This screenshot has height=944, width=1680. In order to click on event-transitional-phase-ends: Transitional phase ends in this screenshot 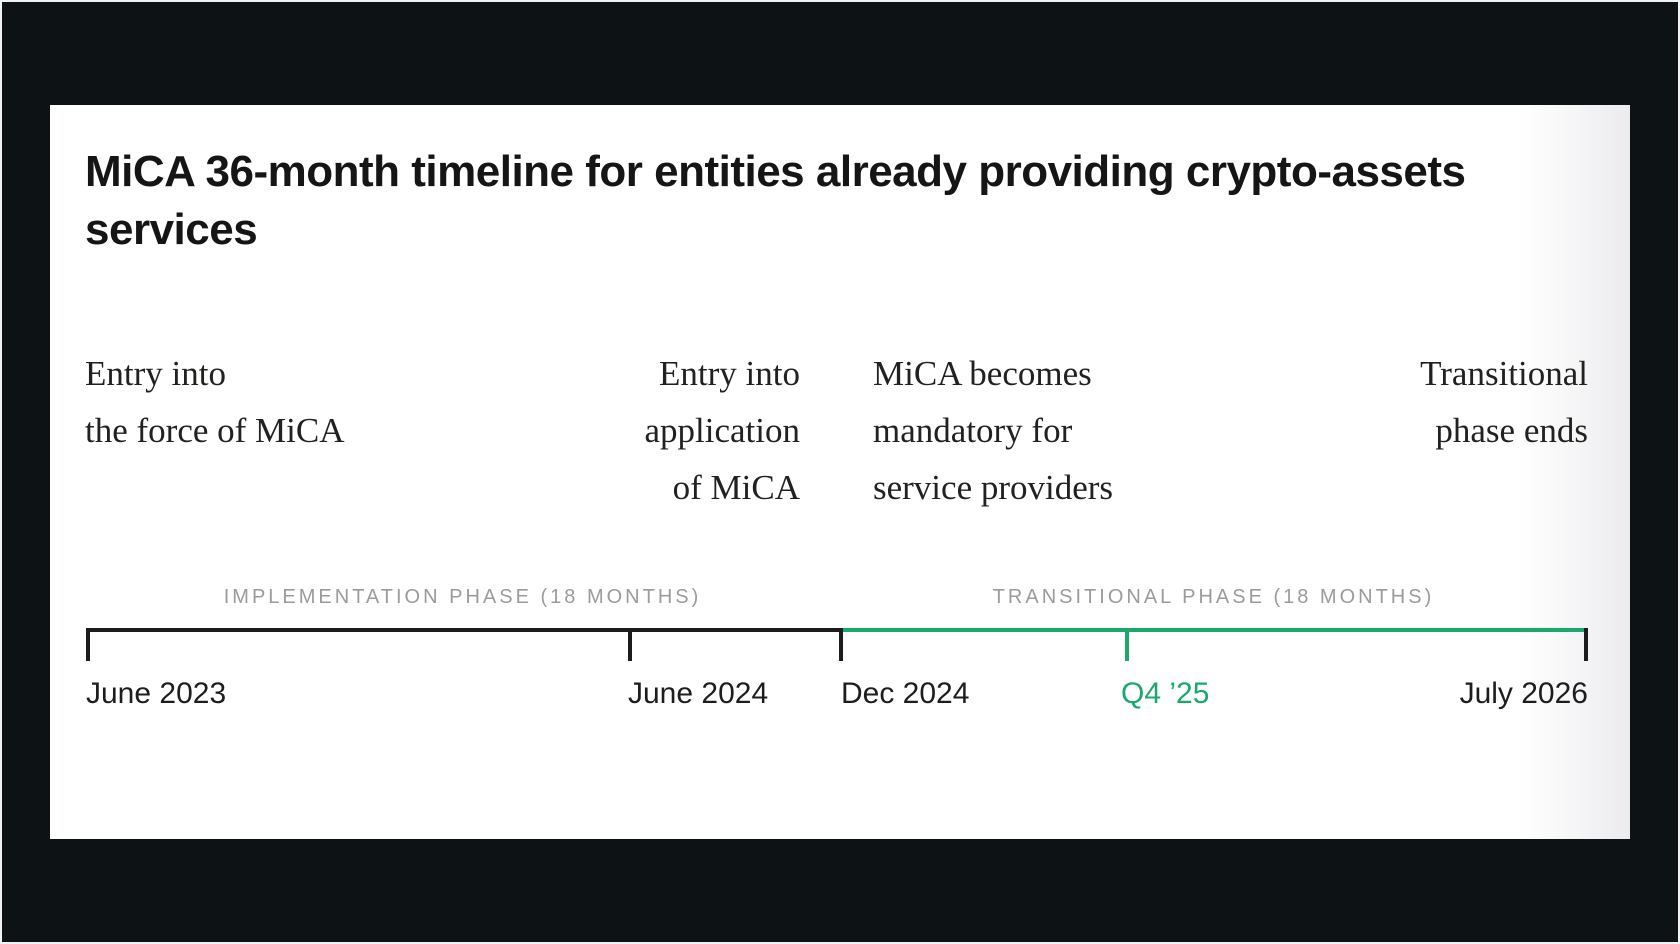, I will do `click(1504, 402)`.